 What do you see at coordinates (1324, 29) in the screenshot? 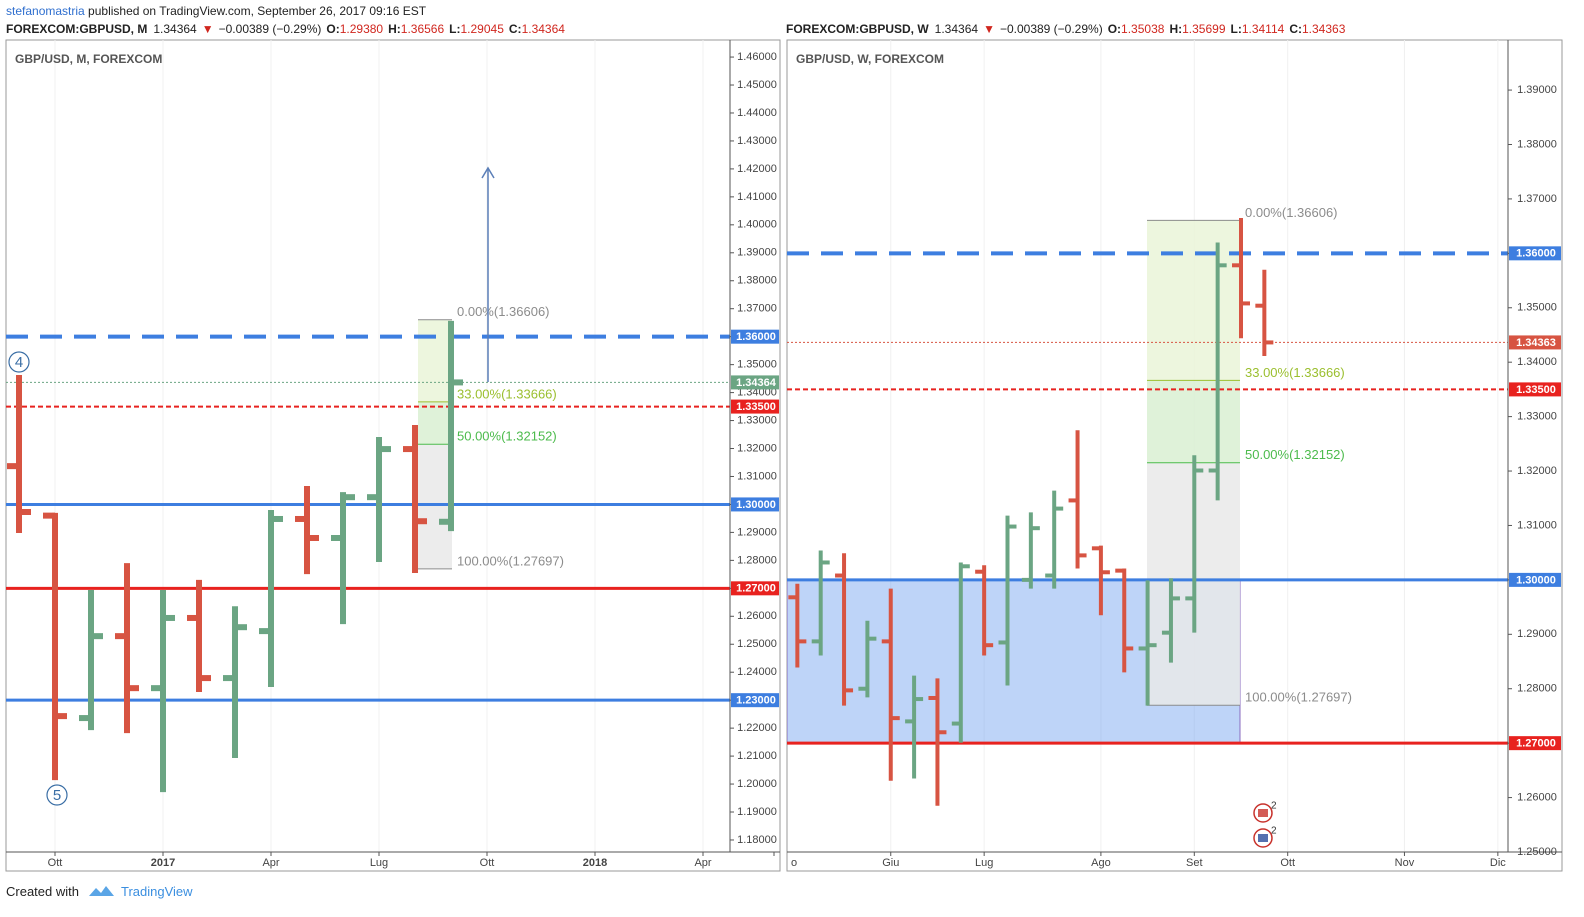
I see `ohlc-value: 1.34363` at bounding box center [1324, 29].